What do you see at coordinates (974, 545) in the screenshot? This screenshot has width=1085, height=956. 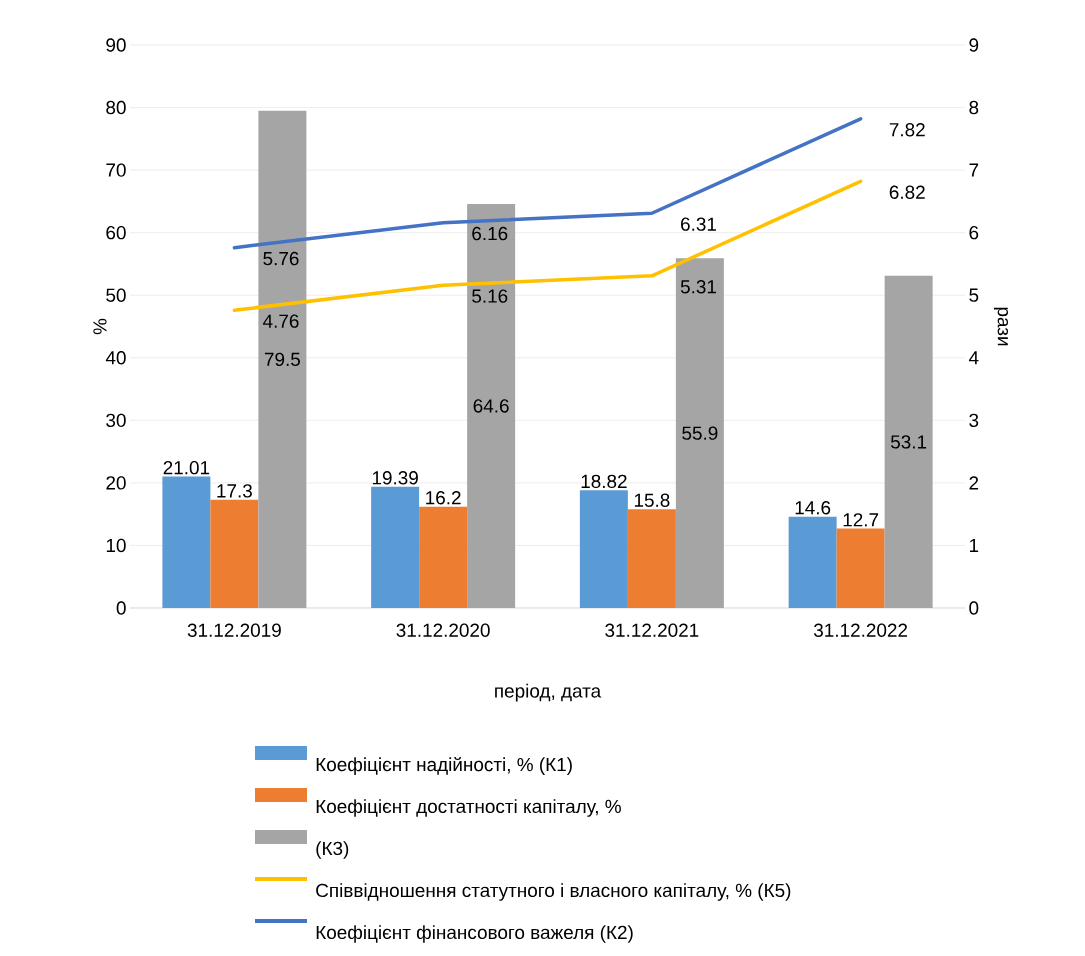 I see `y2-tick-label: 1` at bounding box center [974, 545].